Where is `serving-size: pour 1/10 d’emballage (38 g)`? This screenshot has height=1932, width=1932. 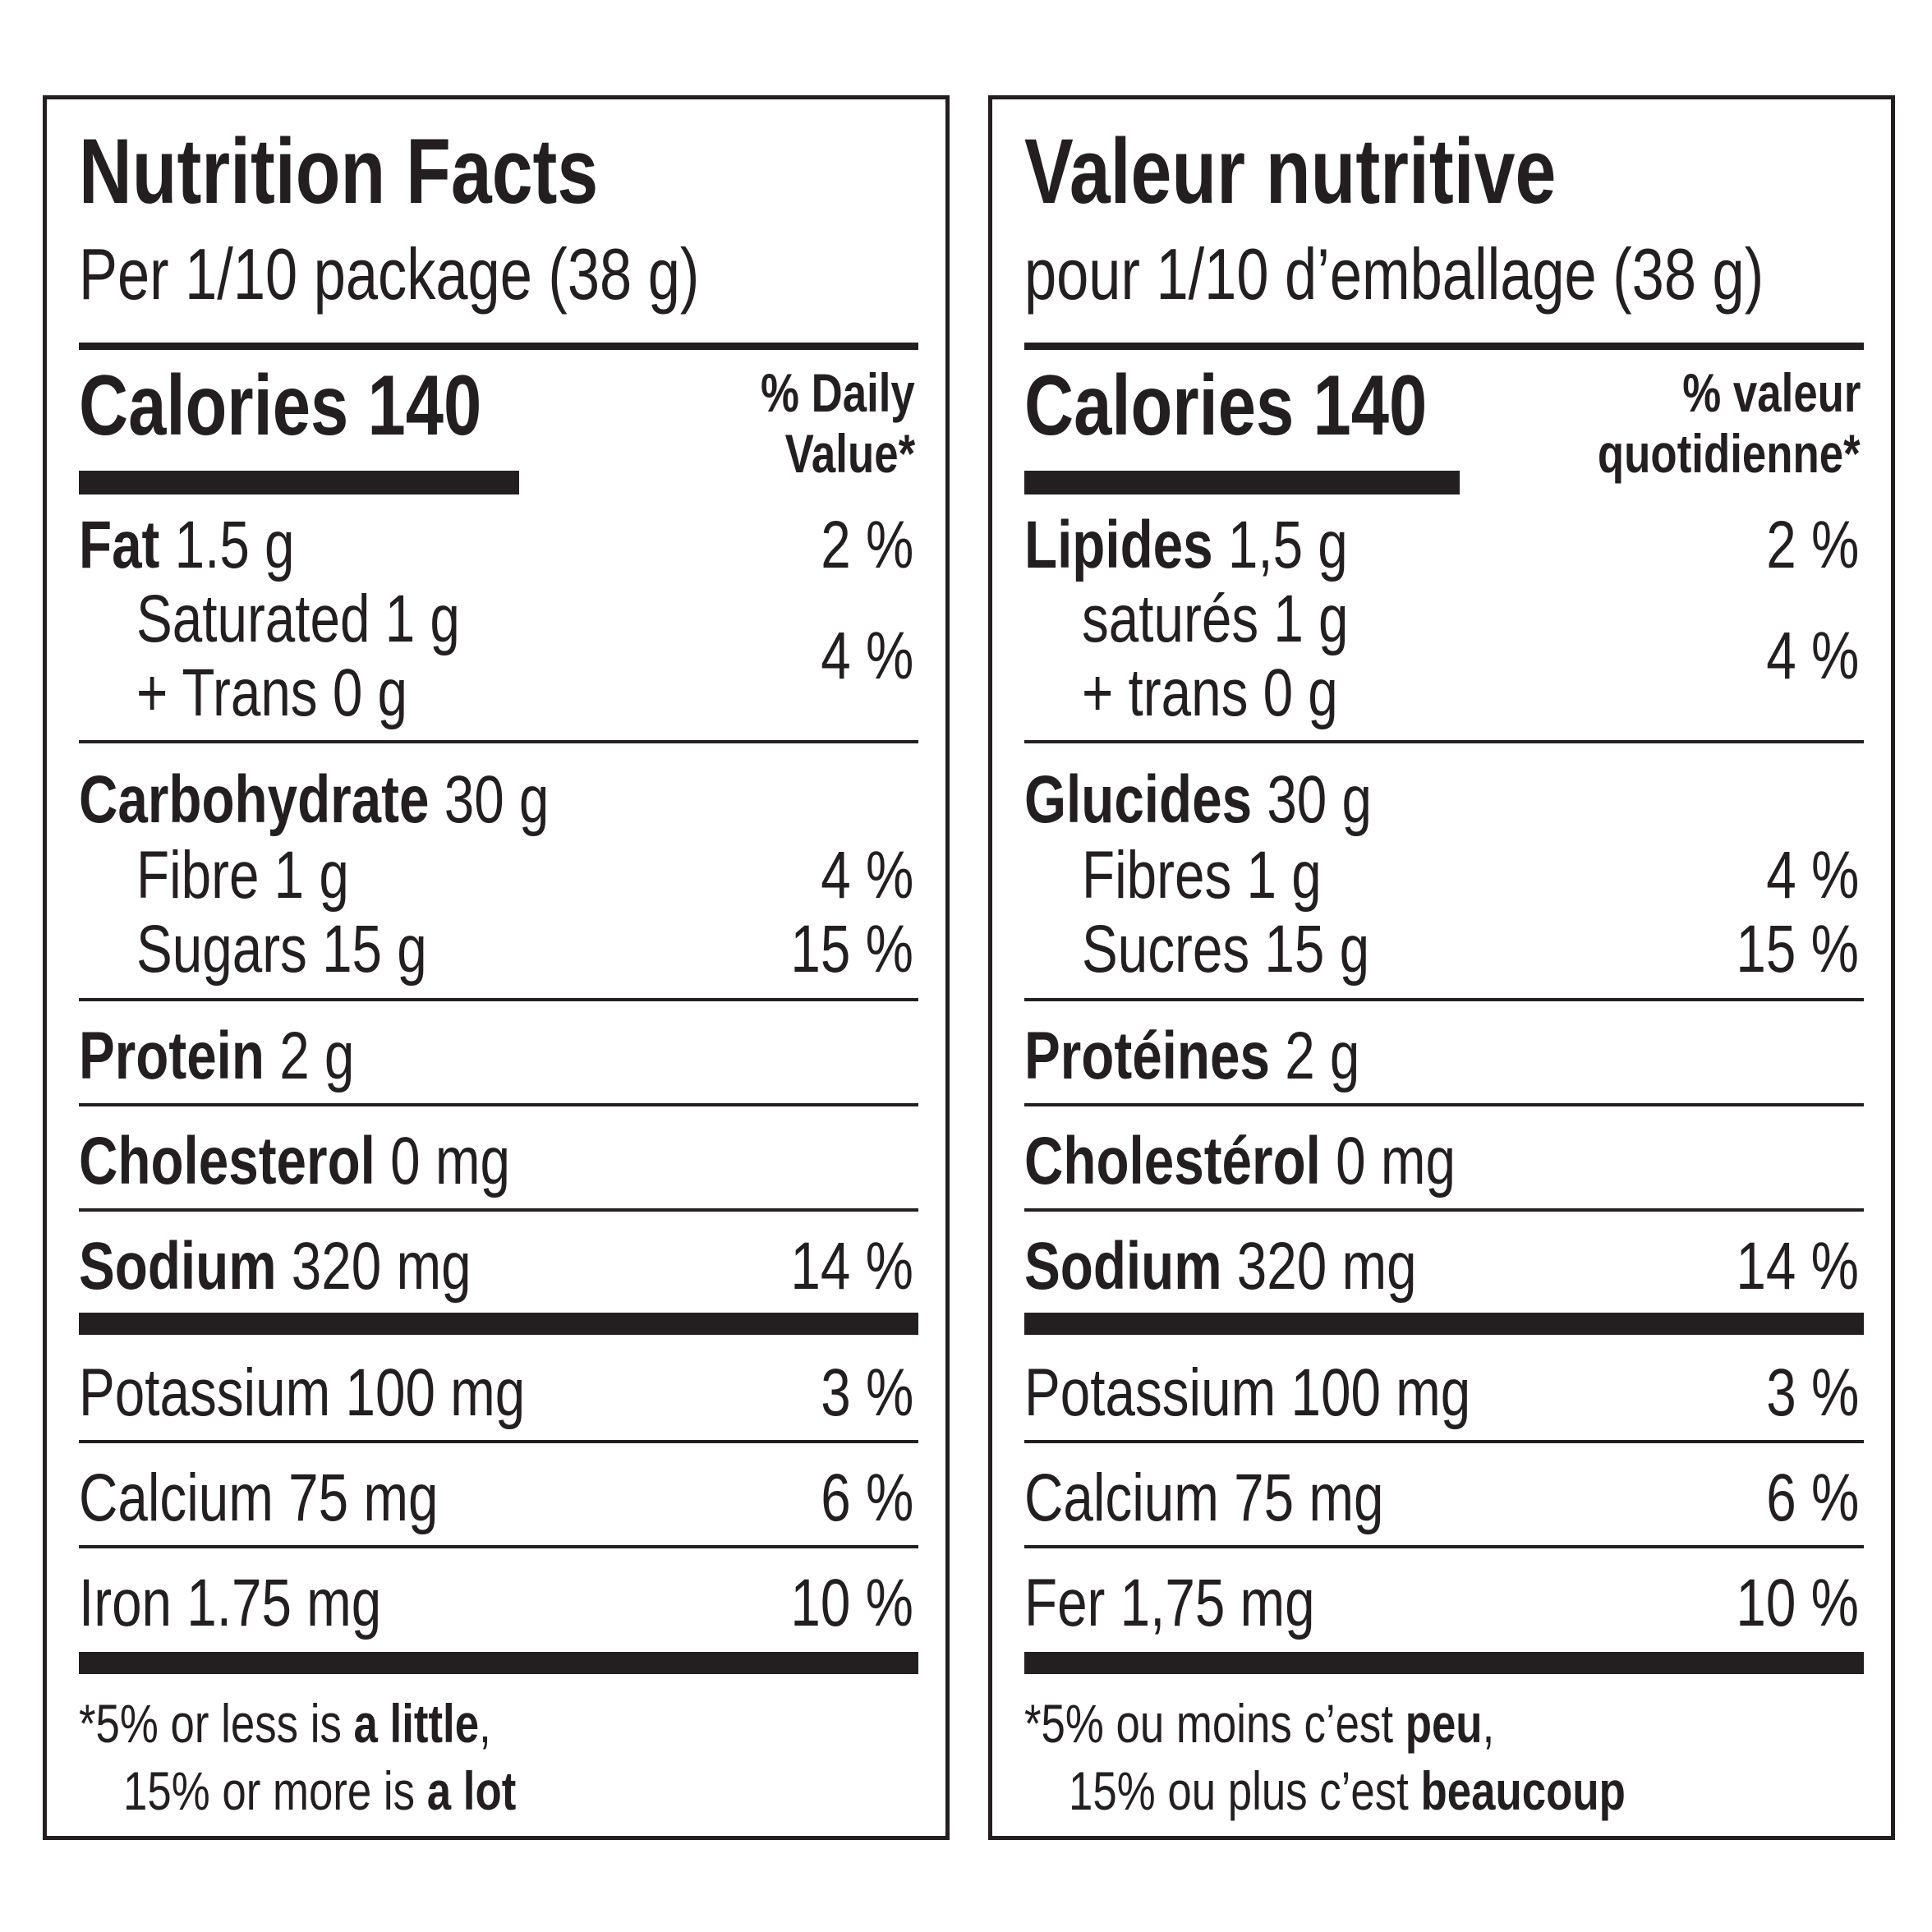 serving-size: pour 1/10 d’emballage (38 g) is located at coordinates (1394, 274).